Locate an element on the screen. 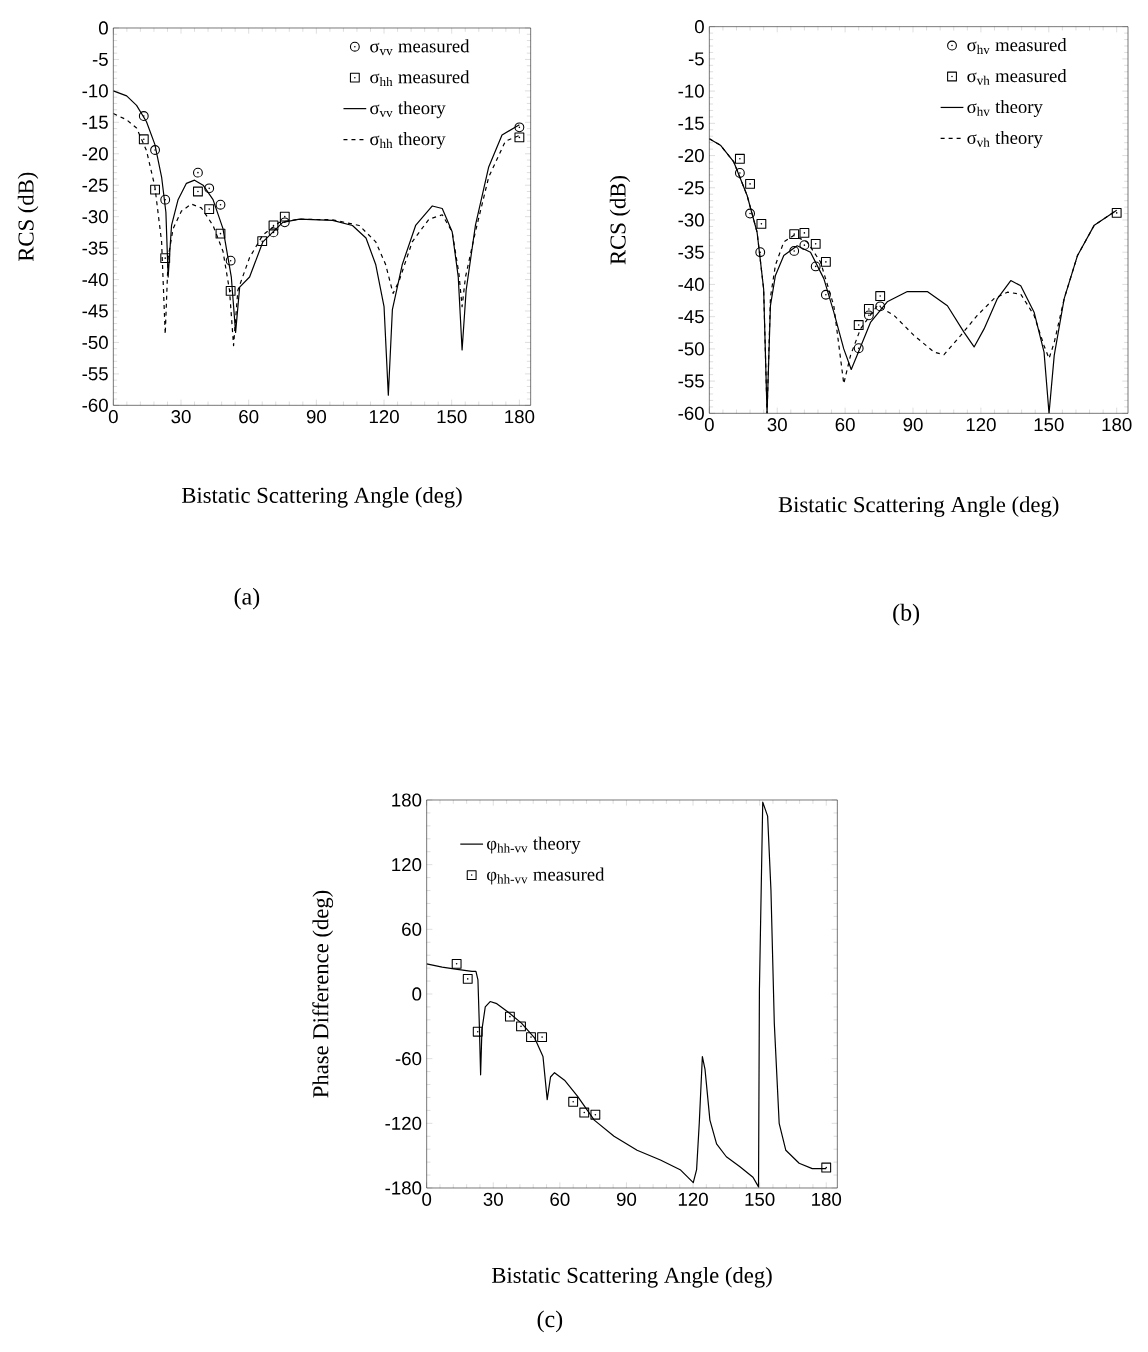  x-axis-title: Bistatic Scattering Angle (deg) is located at coordinates (321, 497).